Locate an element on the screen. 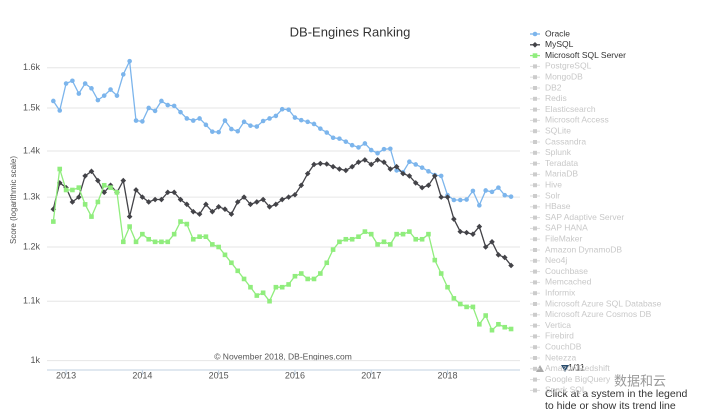  legend-label: SQLite is located at coordinates (558, 130).